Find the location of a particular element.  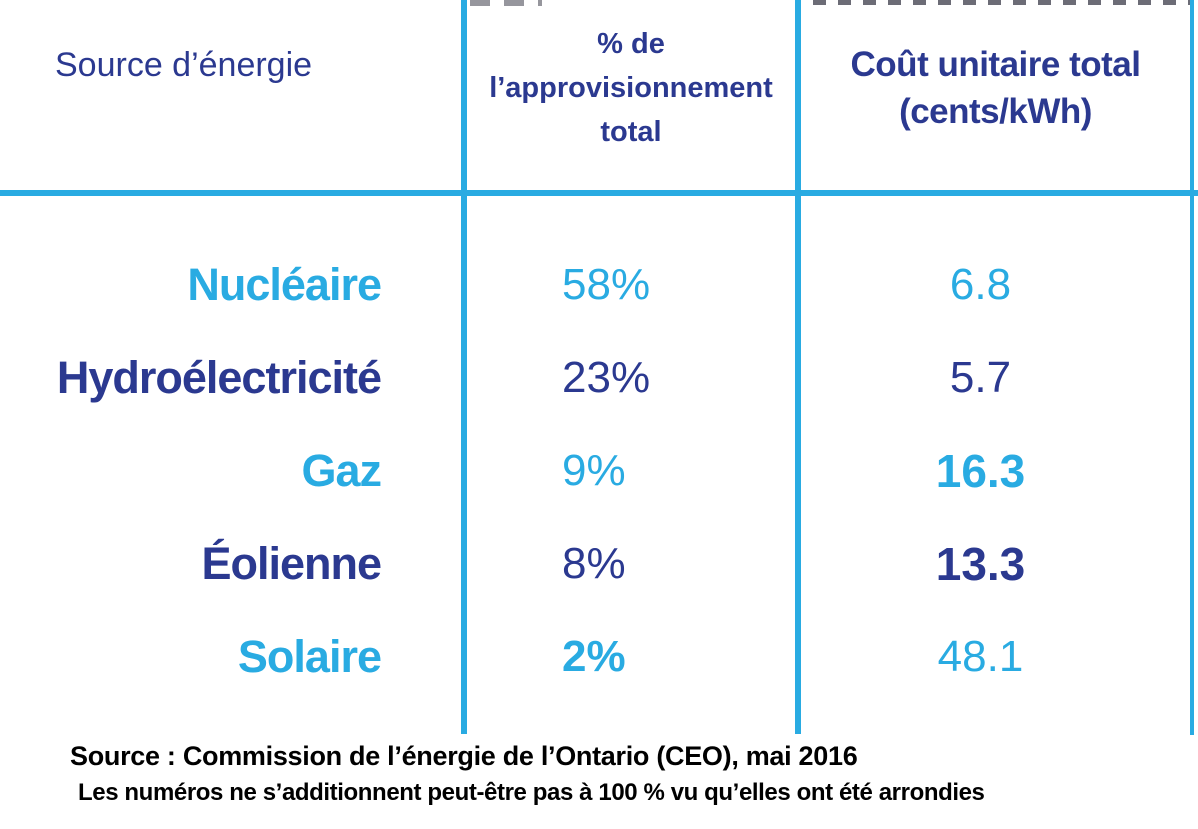

column-header-source: Source d’énergie is located at coordinates (183, 65).